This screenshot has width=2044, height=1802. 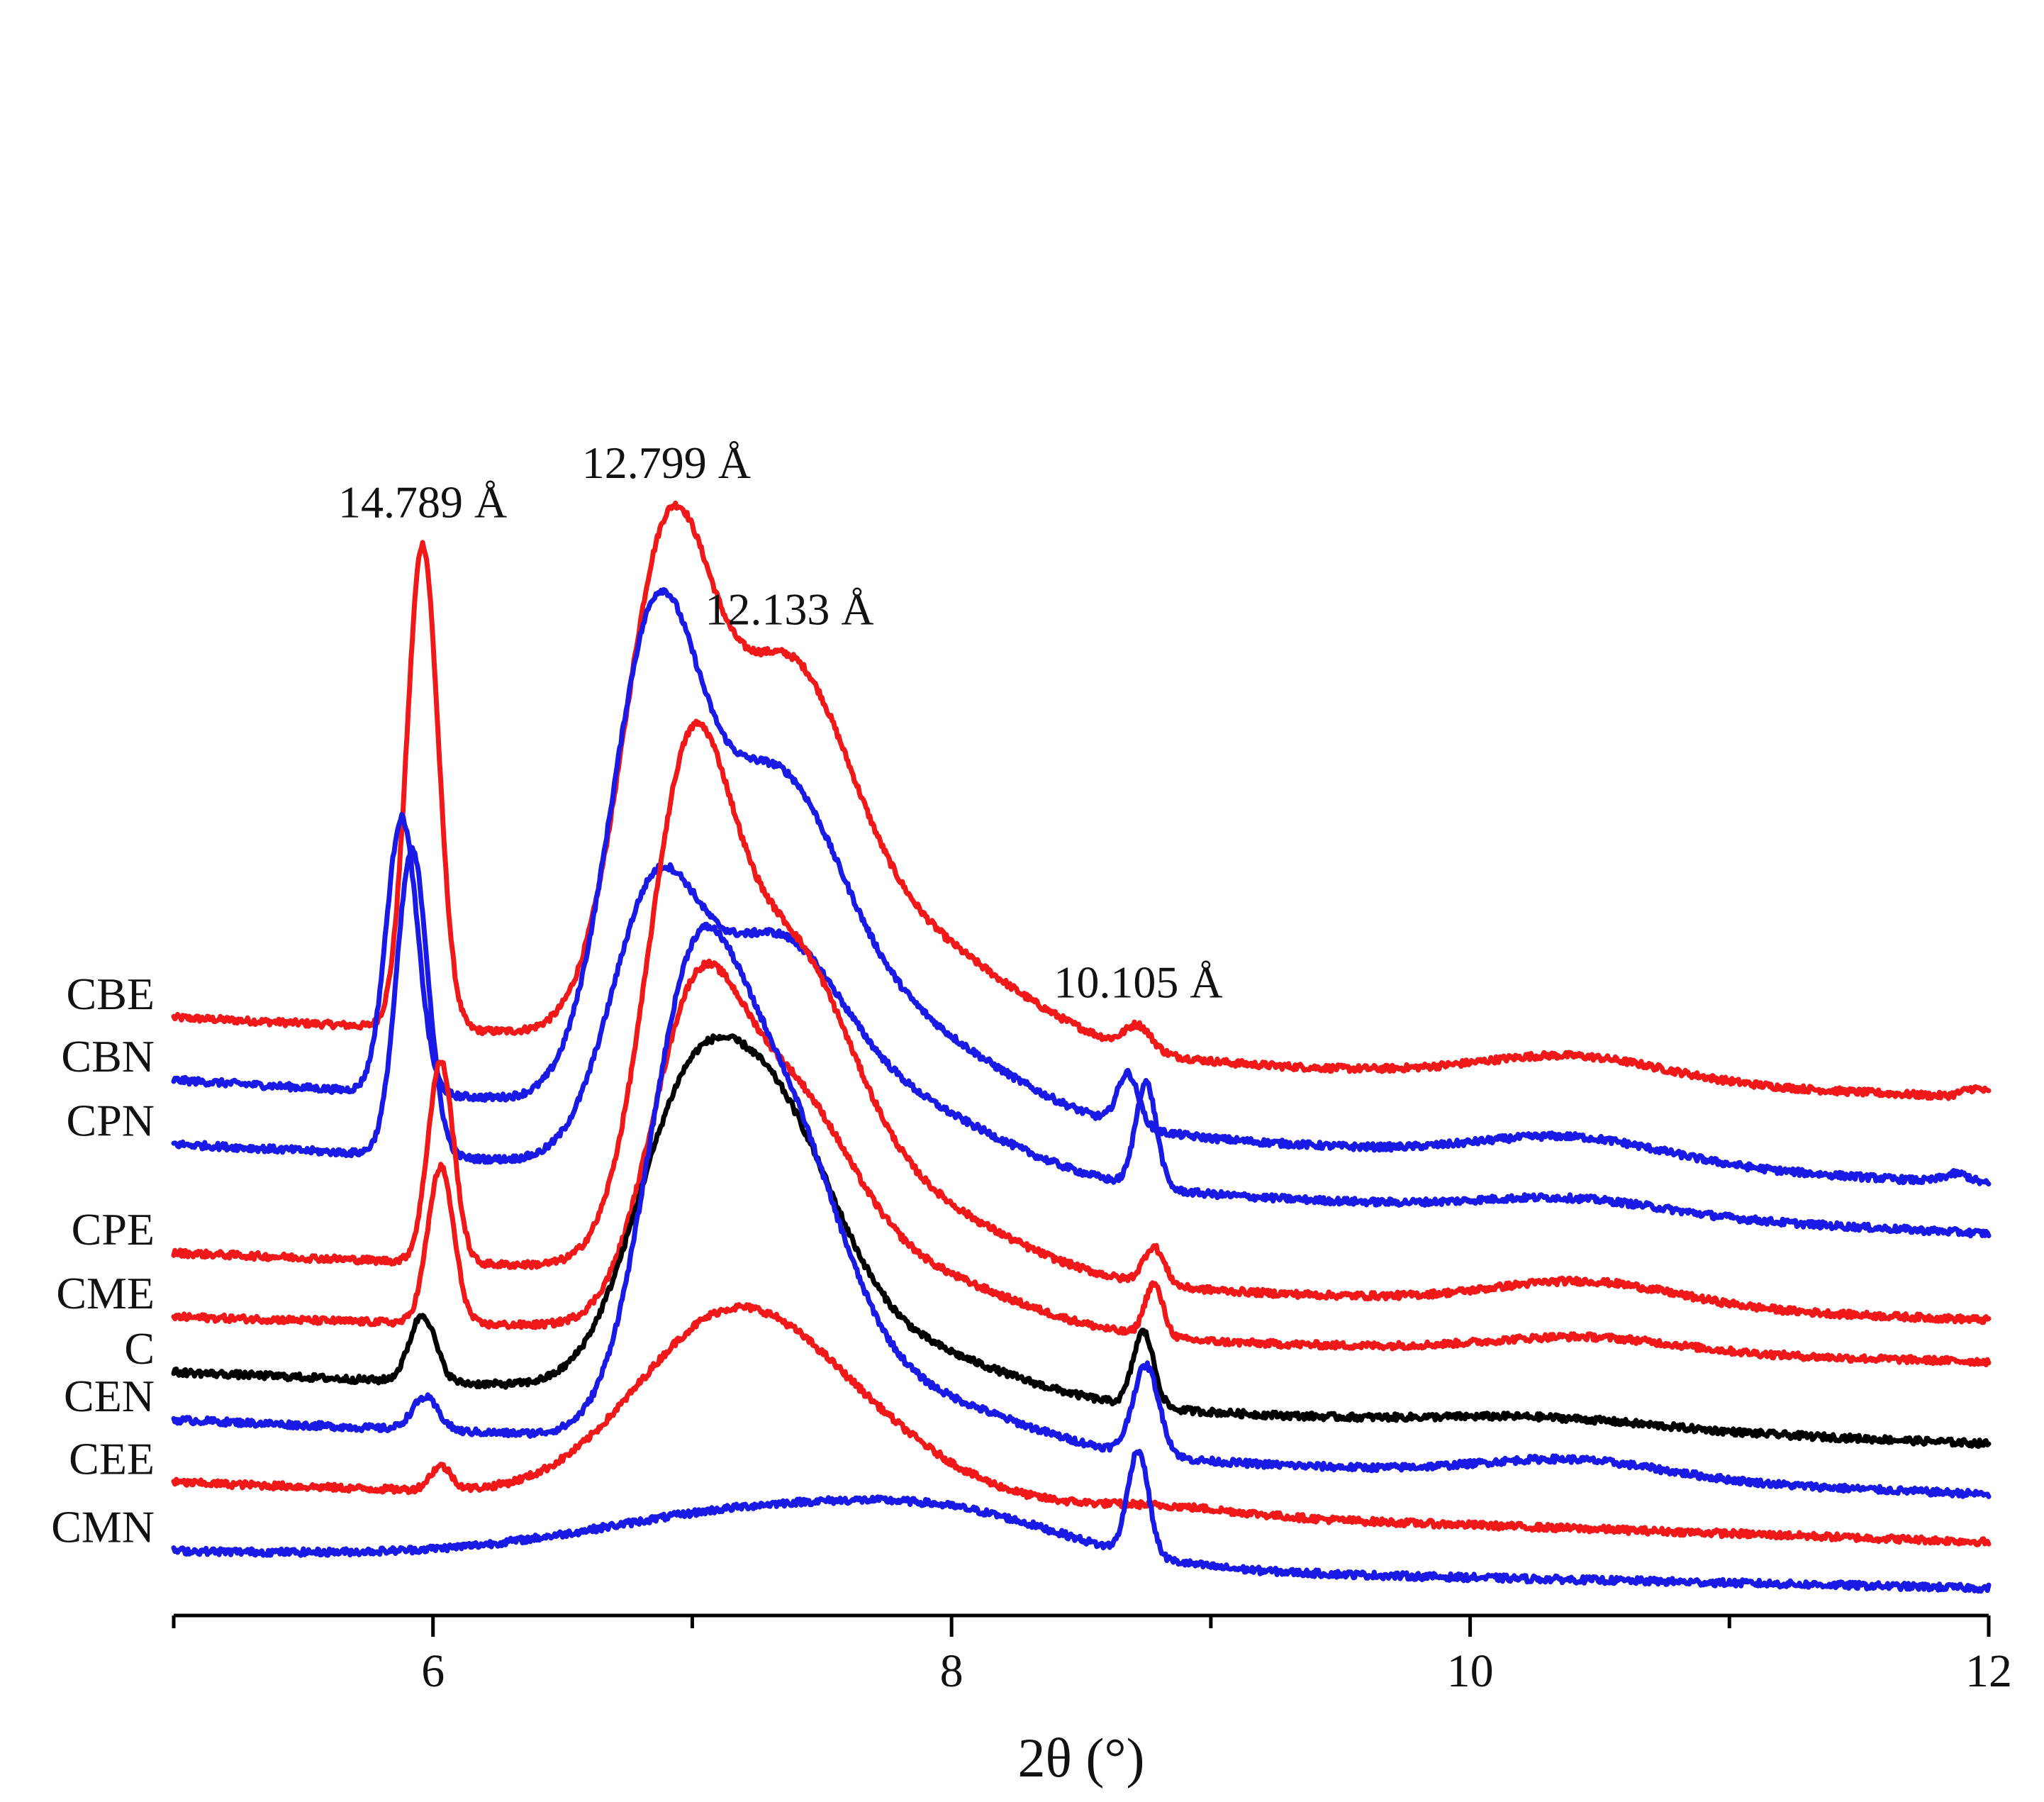 What do you see at coordinates (1092, 1701) in the screenshot?
I see `x-axis: 6 8 10 12 2θ (°)` at bounding box center [1092, 1701].